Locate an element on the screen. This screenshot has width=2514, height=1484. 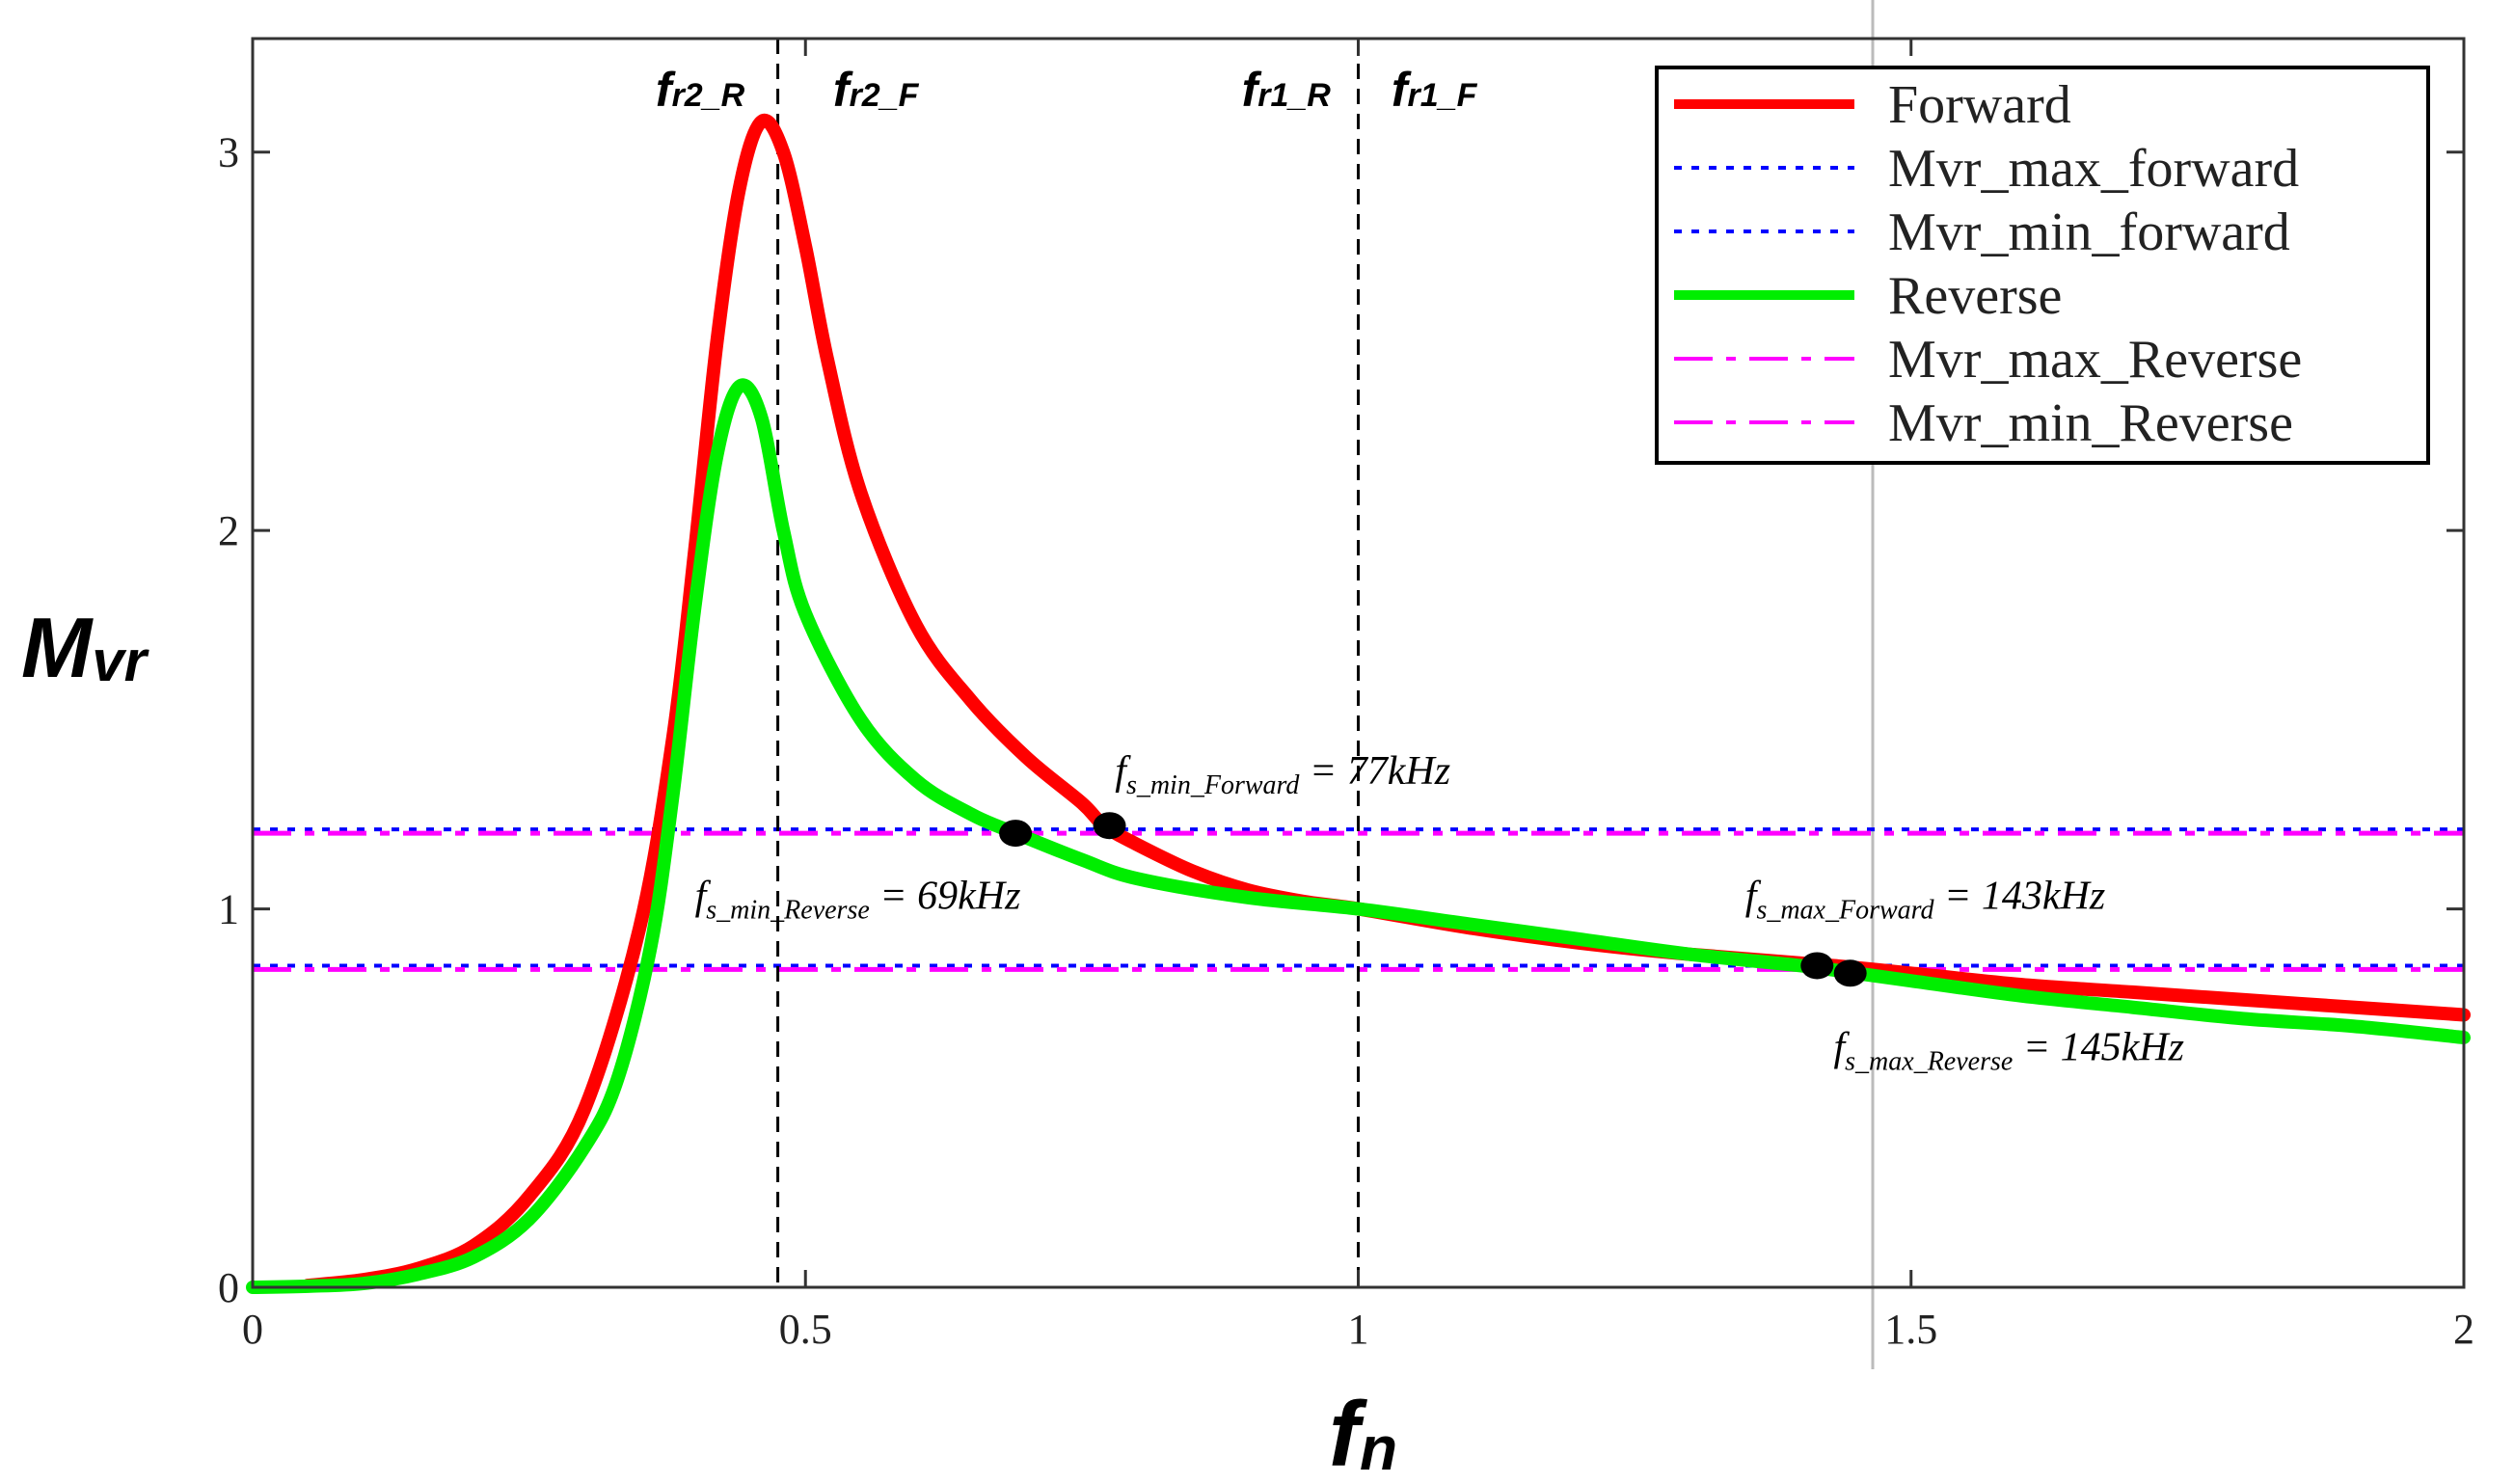
legend-label: Reverse is located at coordinates (1975, 296).